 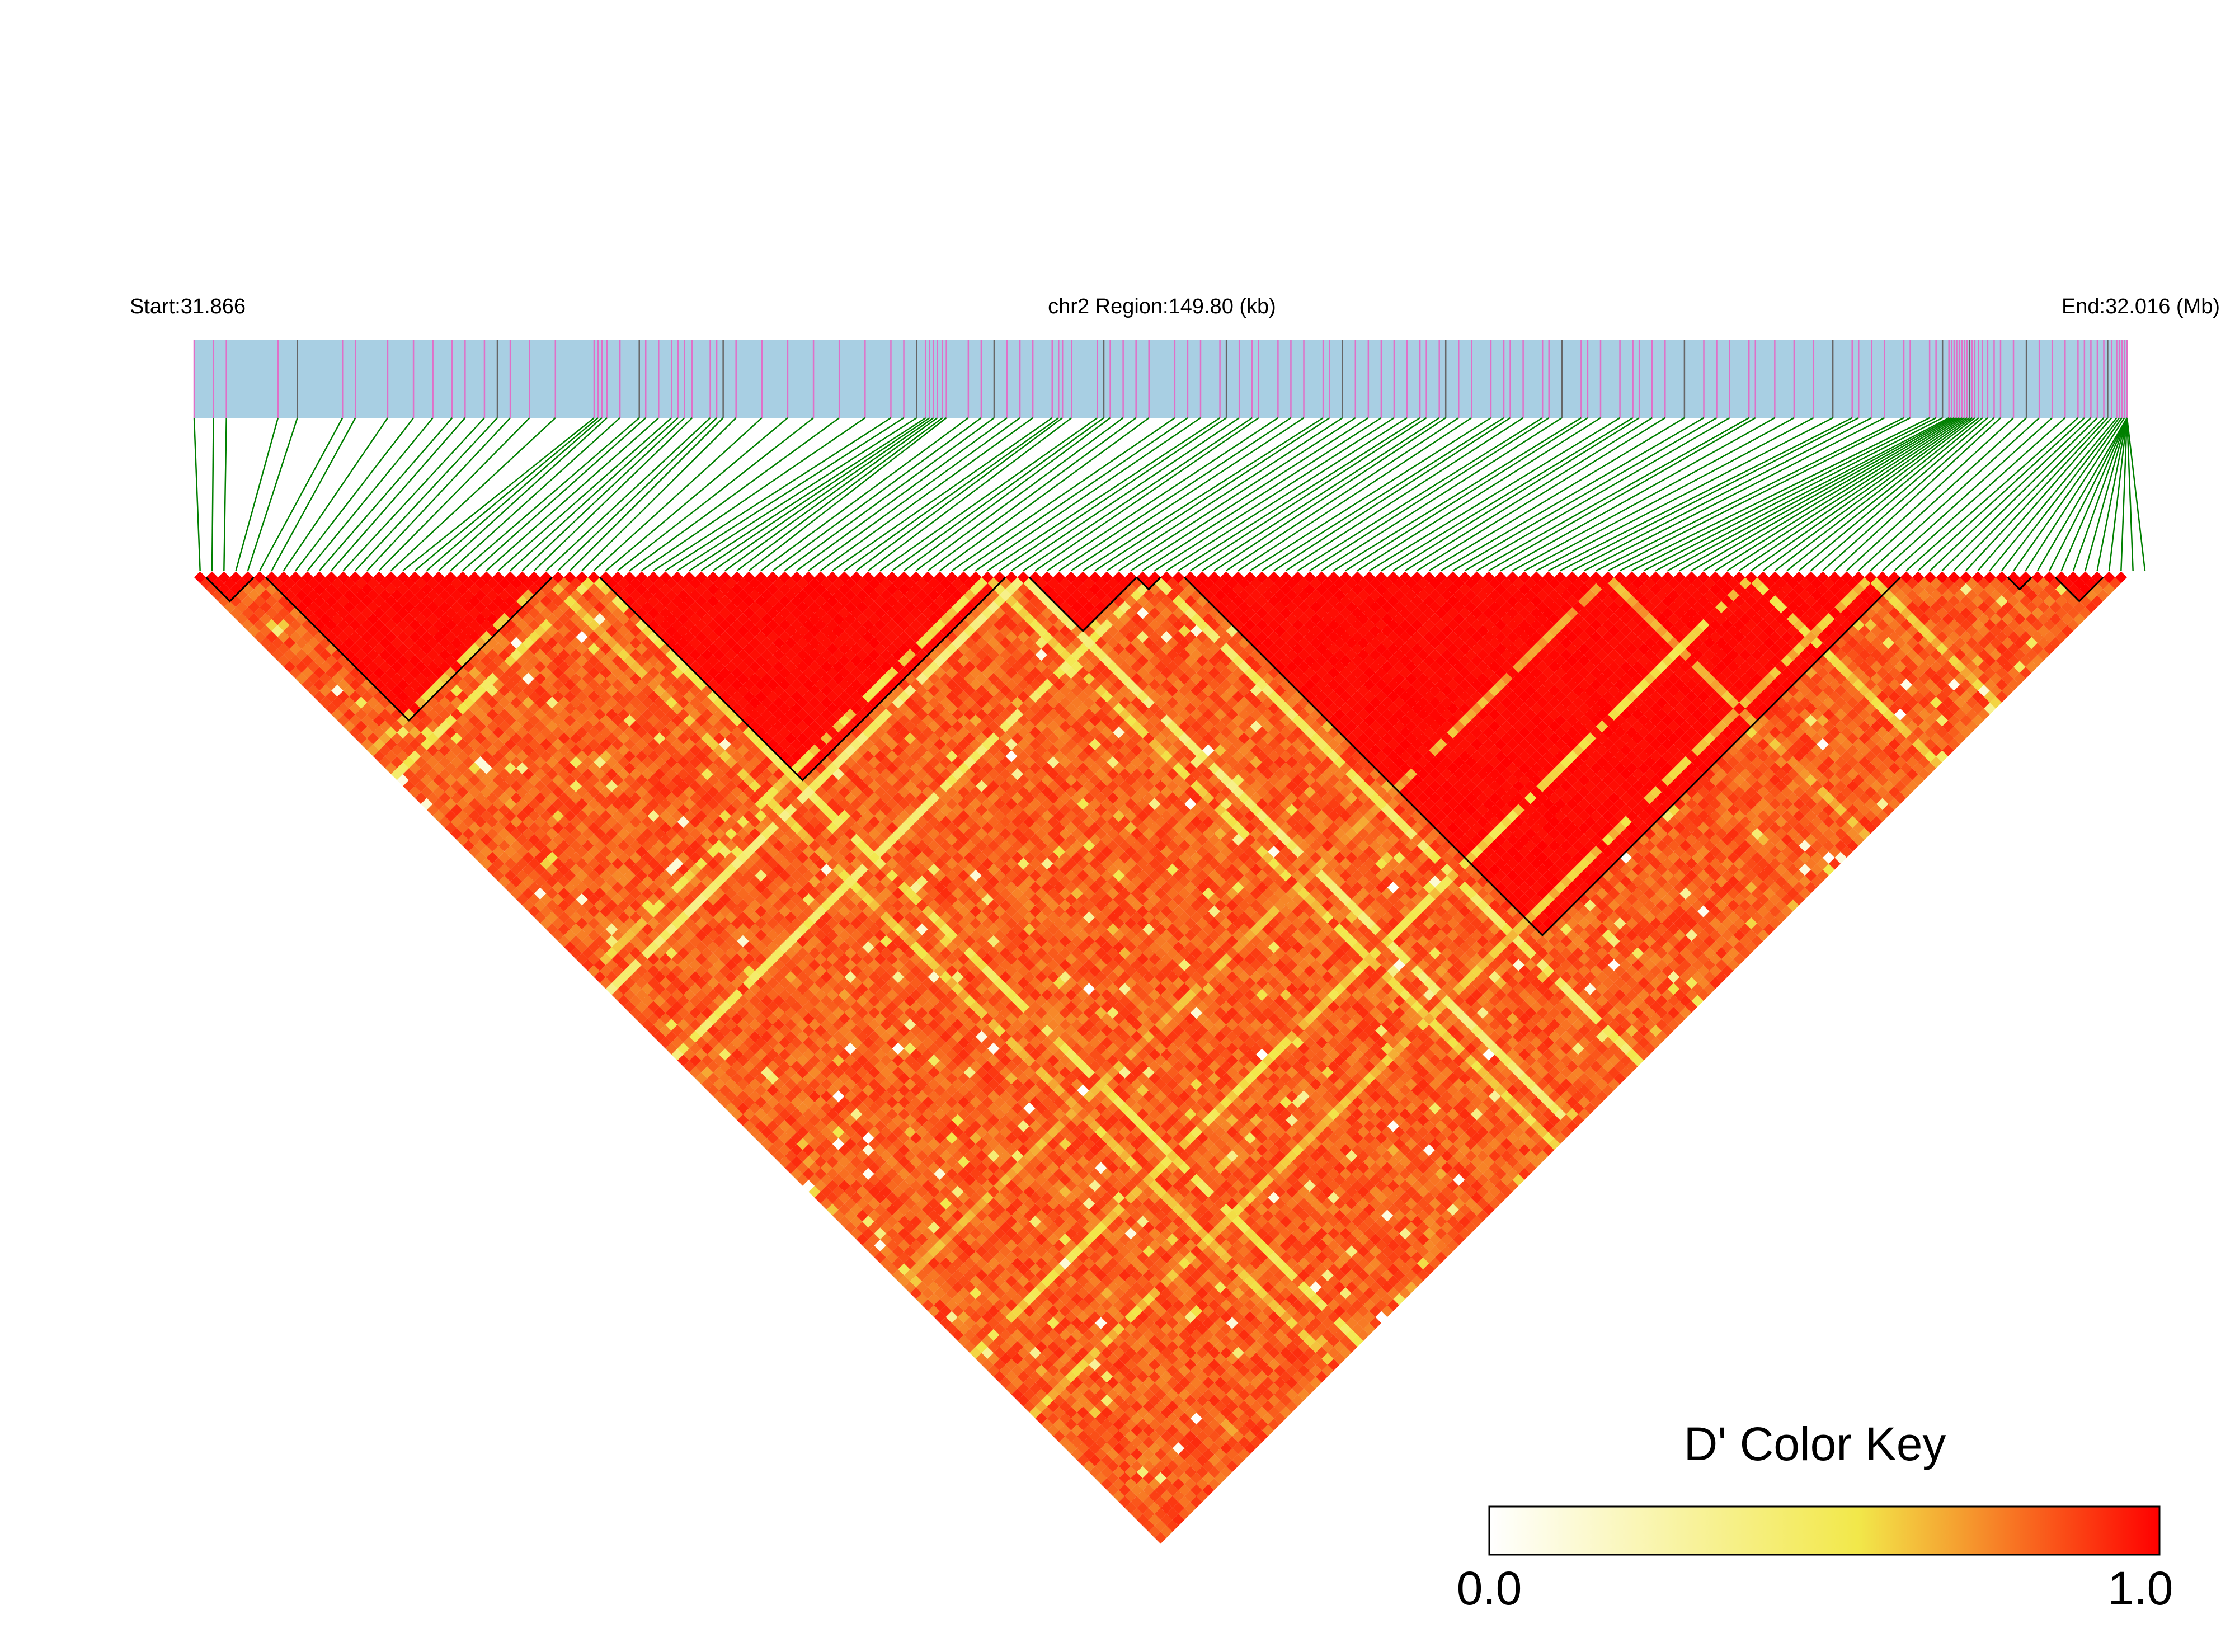 What do you see at coordinates (1160, 379) in the screenshot?
I see `chromosome-track` at bounding box center [1160, 379].